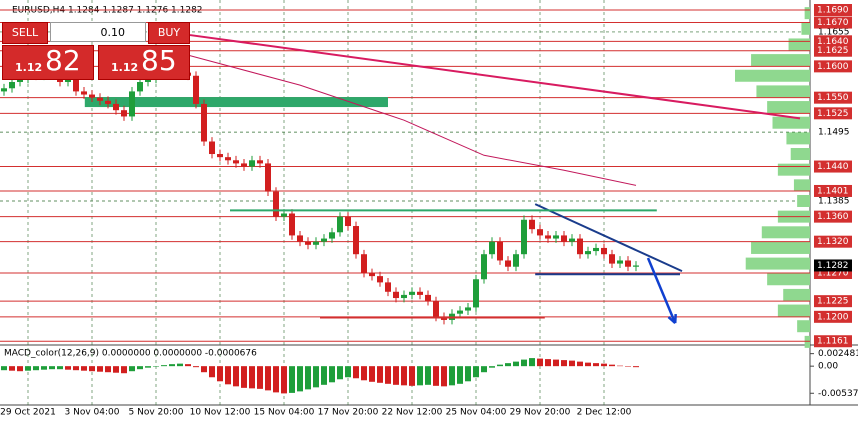 This screenshot has width=858, height=421. I want to click on lot-input: 0.10, so click(98, 32).